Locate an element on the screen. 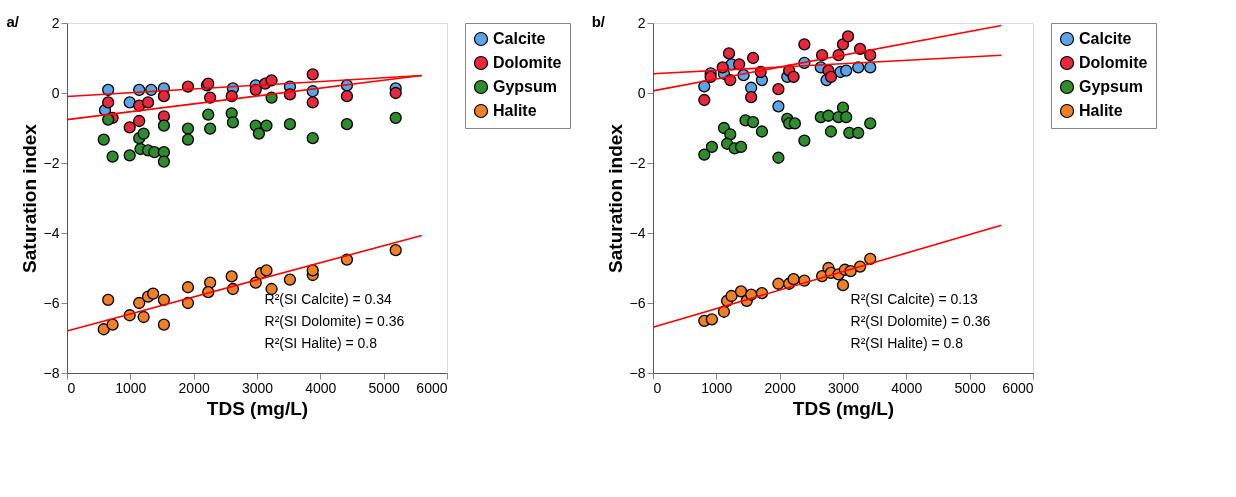  text: a/ is located at coordinates (13, 21).